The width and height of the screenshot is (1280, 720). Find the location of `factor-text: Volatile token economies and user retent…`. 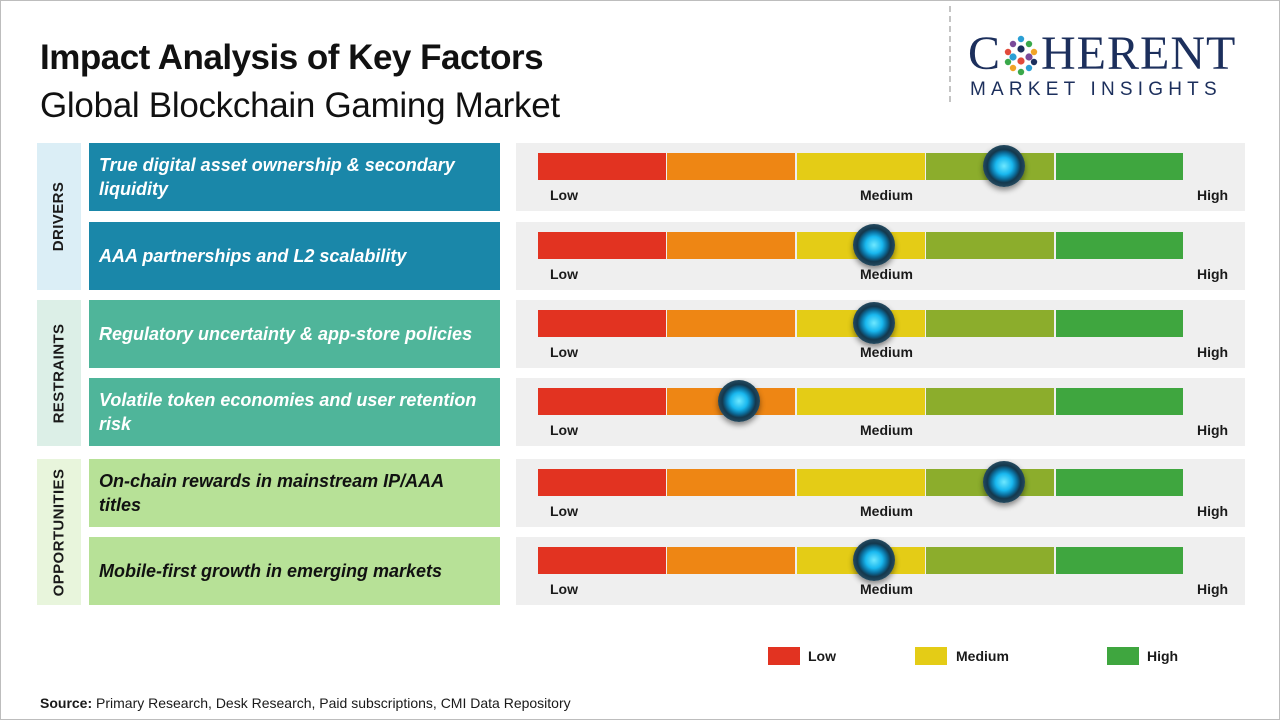

factor-text: Volatile token economies and user retent… is located at coordinates (288, 412).